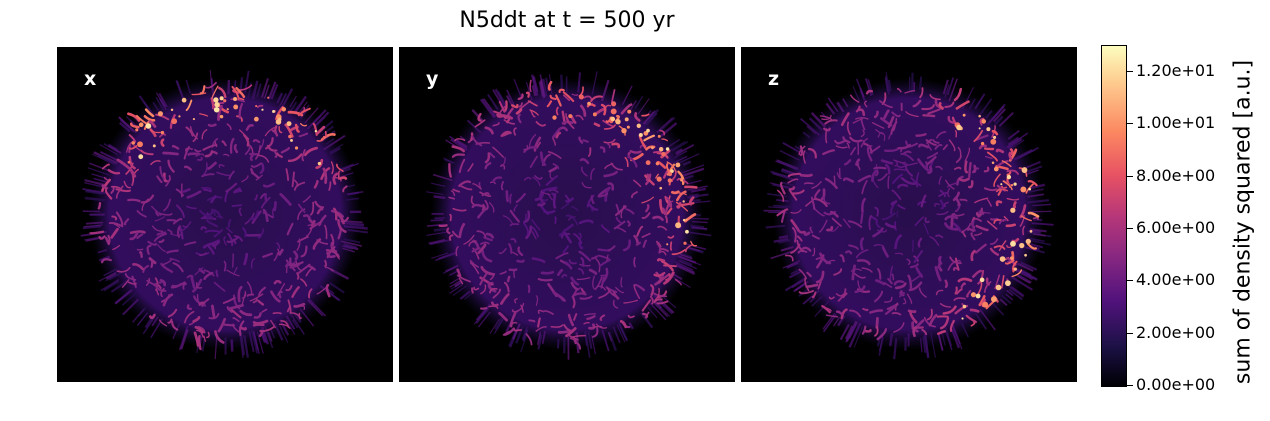  I want to click on colorbar-tick-label: 2.00e+00, so click(1176, 332).